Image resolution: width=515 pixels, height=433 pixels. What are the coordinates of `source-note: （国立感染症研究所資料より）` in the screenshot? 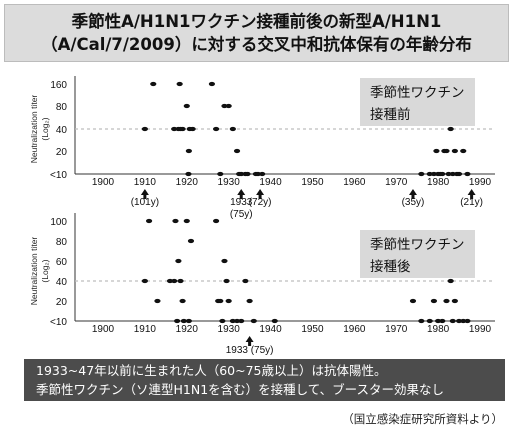 It's located at (422, 419).